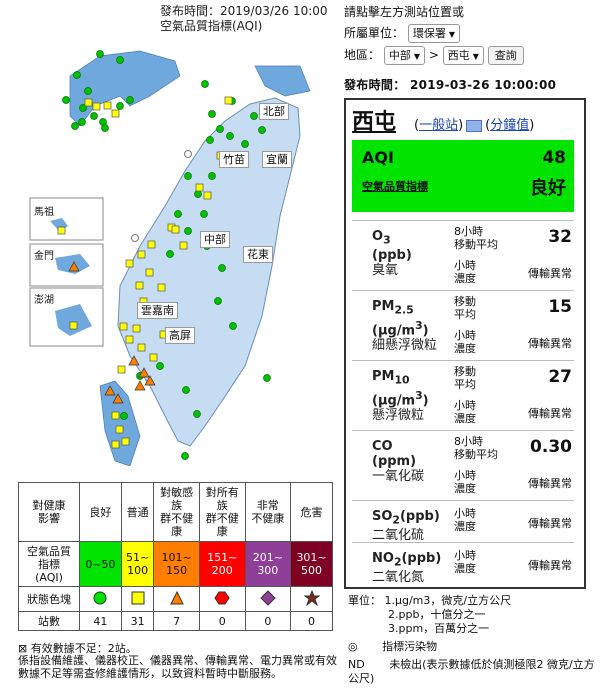 The width and height of the screenshot is (601, 693). I want to click on legend-count-sensitive: 7, so click(176, 621).